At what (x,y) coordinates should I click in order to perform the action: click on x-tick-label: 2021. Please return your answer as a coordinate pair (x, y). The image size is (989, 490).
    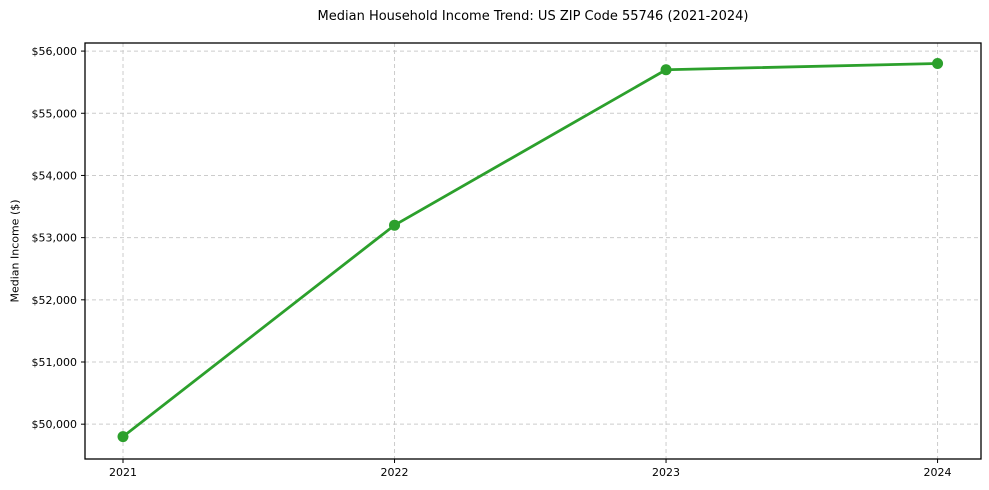
    Looking at the image, I should click on (123, 472).